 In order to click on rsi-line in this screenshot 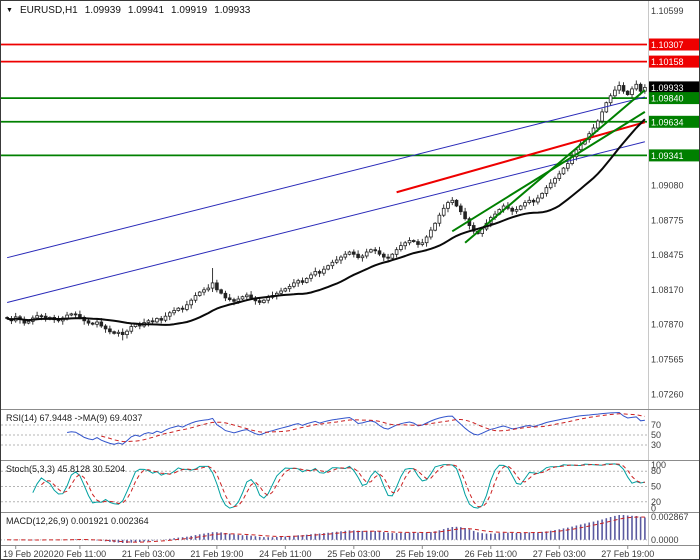, I will do `click(356, 428)`.